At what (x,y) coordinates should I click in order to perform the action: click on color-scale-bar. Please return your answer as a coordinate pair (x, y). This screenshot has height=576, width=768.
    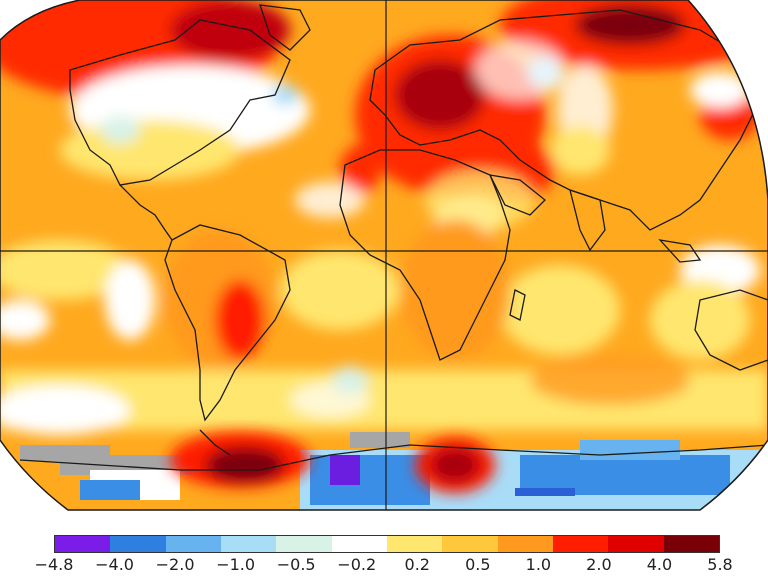
    Looking at the image, I should click on (387, 544).